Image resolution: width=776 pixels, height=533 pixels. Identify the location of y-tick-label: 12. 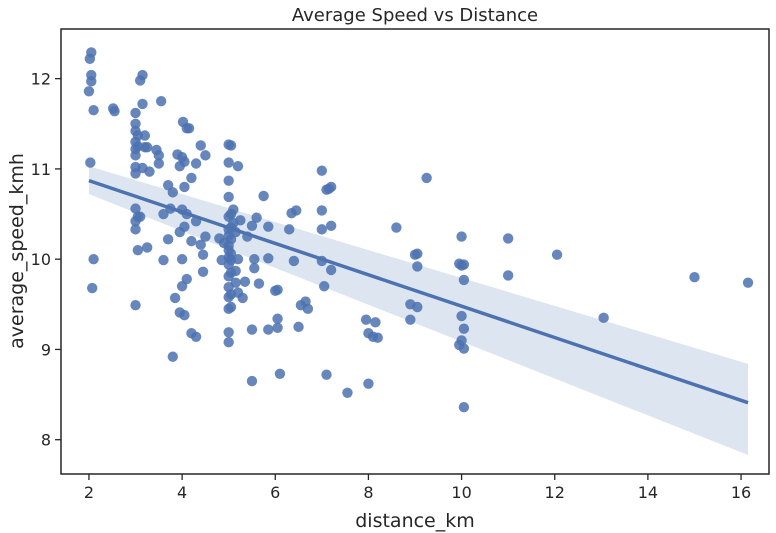
(41, 79).